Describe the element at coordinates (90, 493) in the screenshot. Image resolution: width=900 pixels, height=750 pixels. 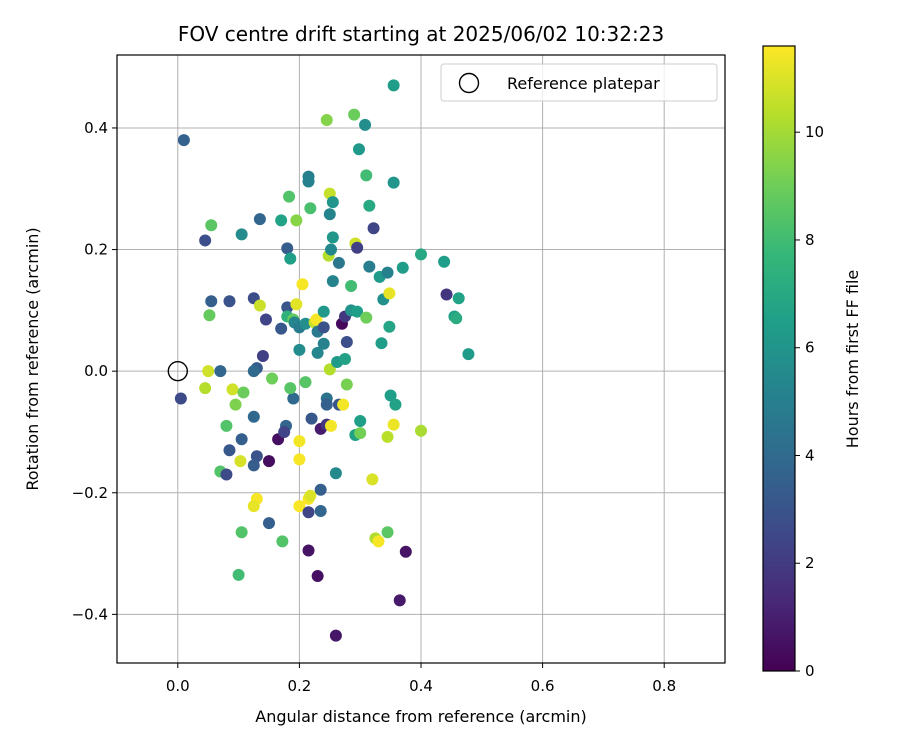
I see `y-tick-label-1: −0.2` at that location.